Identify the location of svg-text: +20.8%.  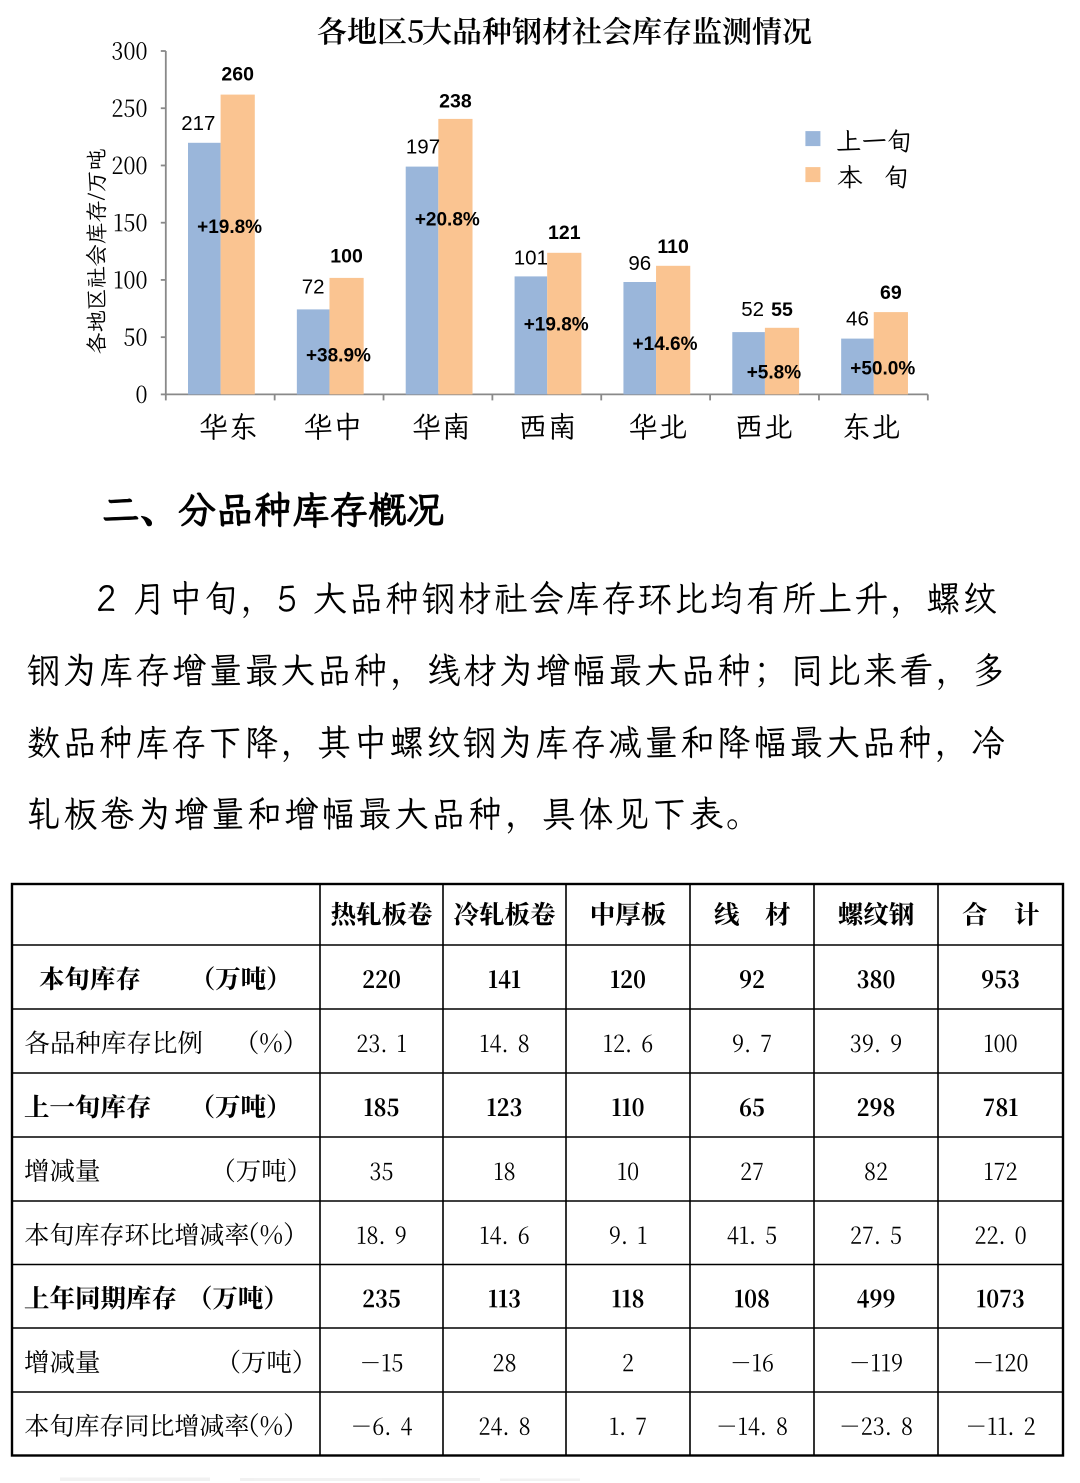
(447, 219).